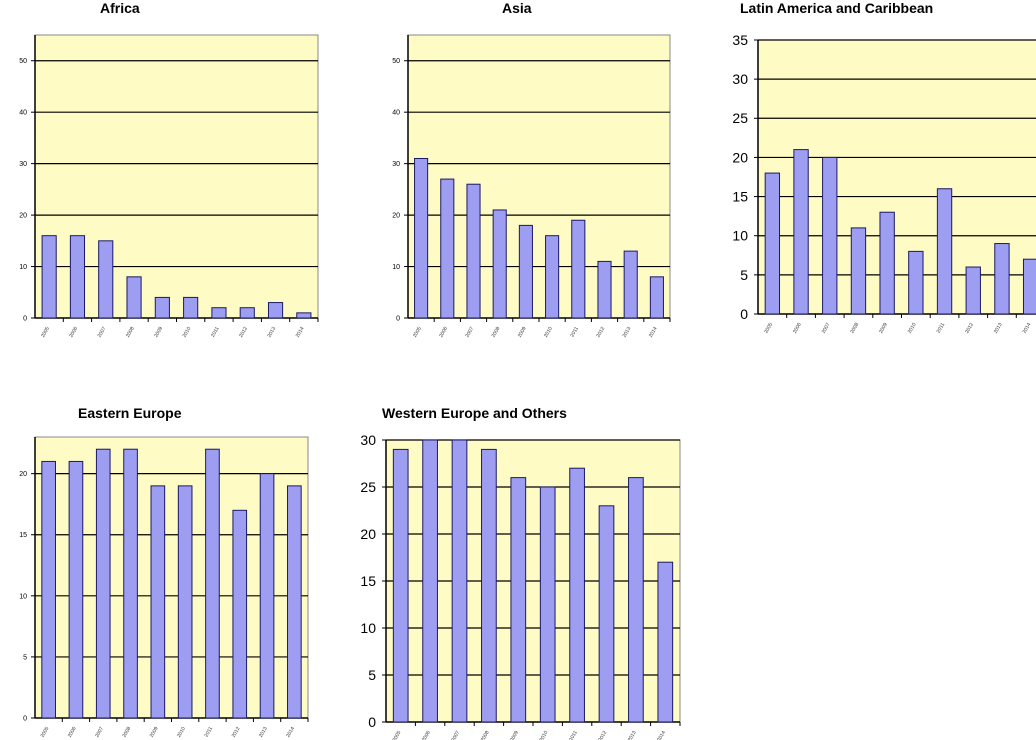 This screenshot has width=1036, height=740. Describe the element at coordinates (740, 40) in the screenshot. I see `y-tick-label: 35` at that location.